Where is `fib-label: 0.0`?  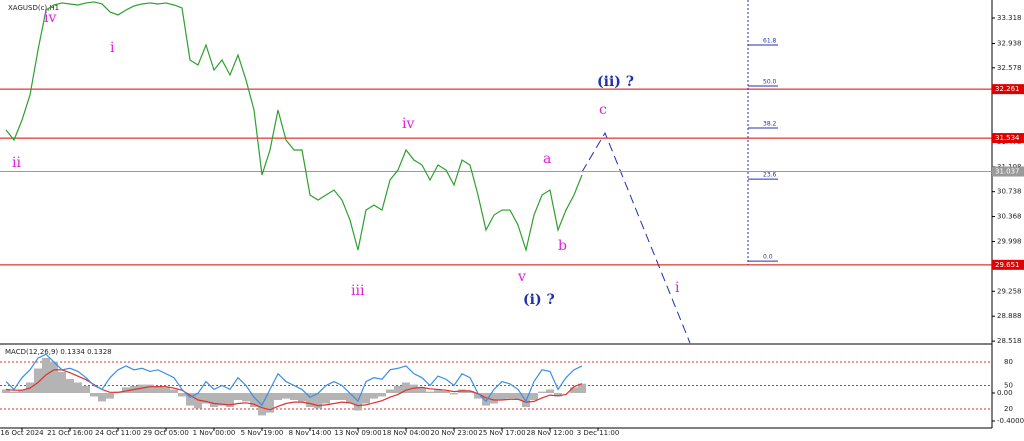 fib-label: 0.0 is located at coordinates (768, 257).